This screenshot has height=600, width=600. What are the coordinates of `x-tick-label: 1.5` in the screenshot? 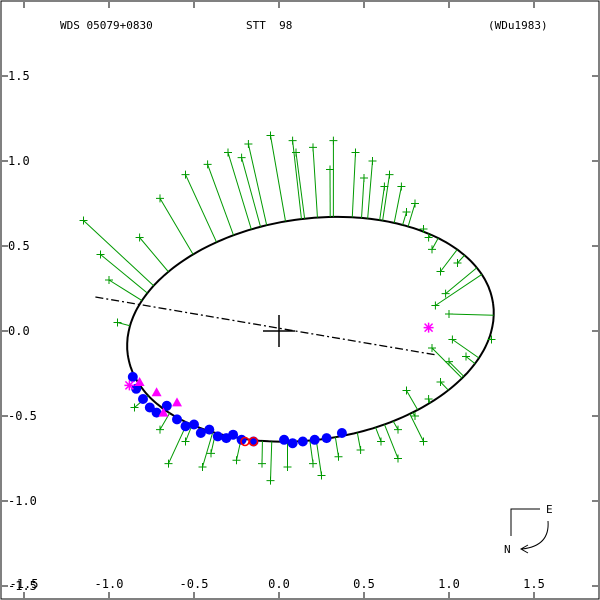 It's located at (534, 584).